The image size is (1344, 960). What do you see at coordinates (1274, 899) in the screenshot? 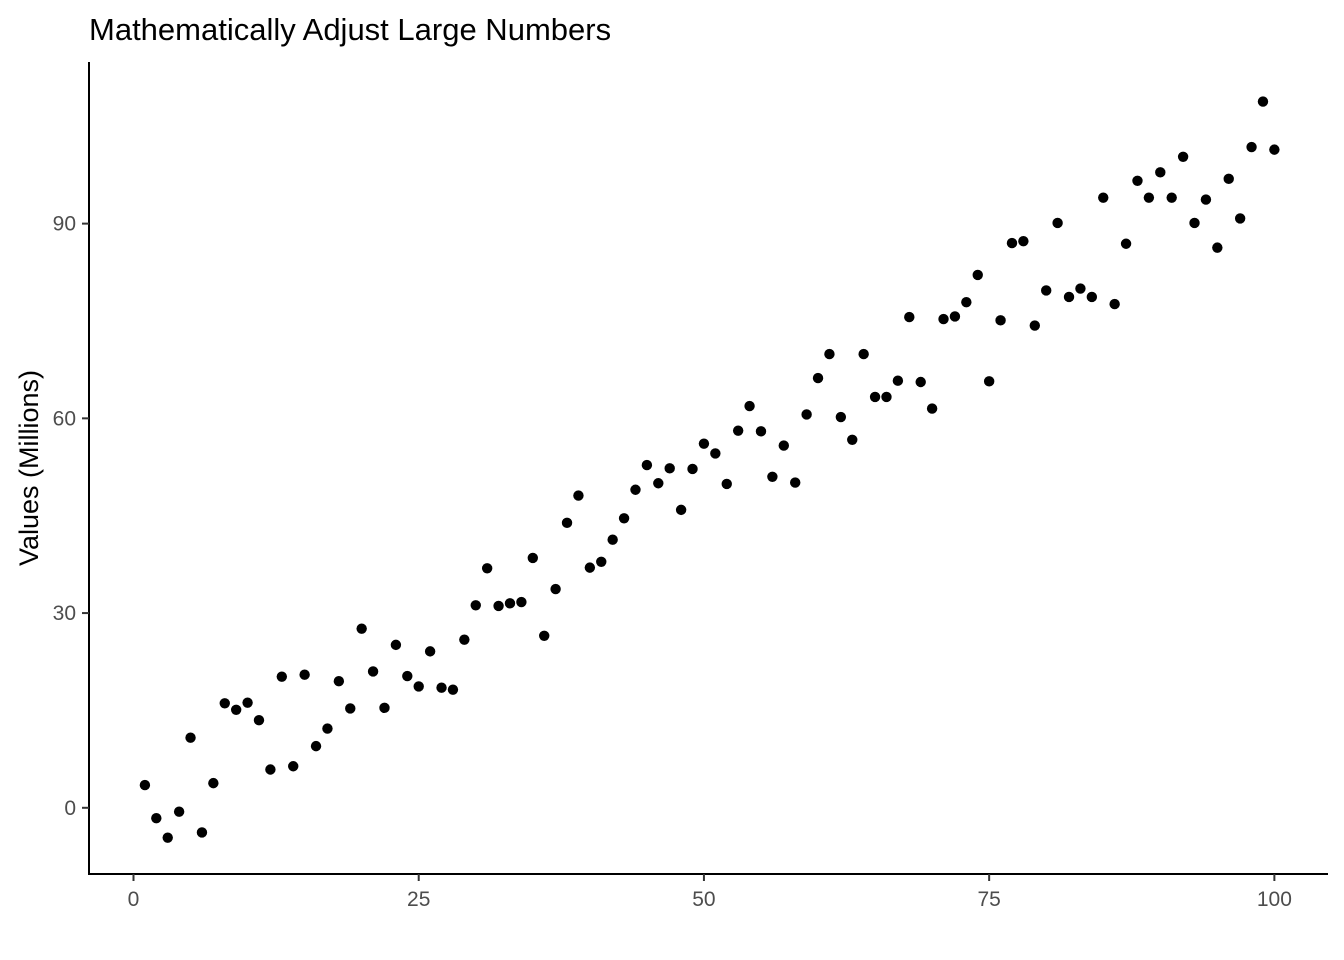
I see `x-tick-label: 100` at bounding box center [1274, 899].